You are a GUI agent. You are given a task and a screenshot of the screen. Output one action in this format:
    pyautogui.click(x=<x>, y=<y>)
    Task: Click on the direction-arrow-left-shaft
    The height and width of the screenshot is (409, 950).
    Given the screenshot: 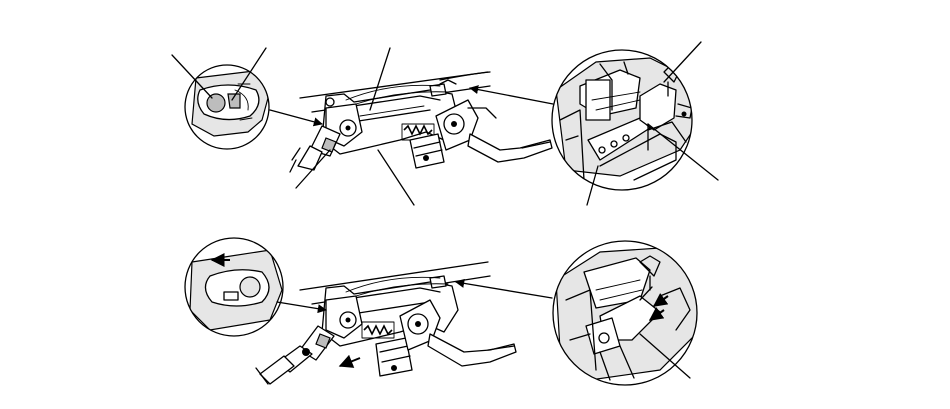 What is the action you would take?
    pyautogui.click(x=349, y=361)
    